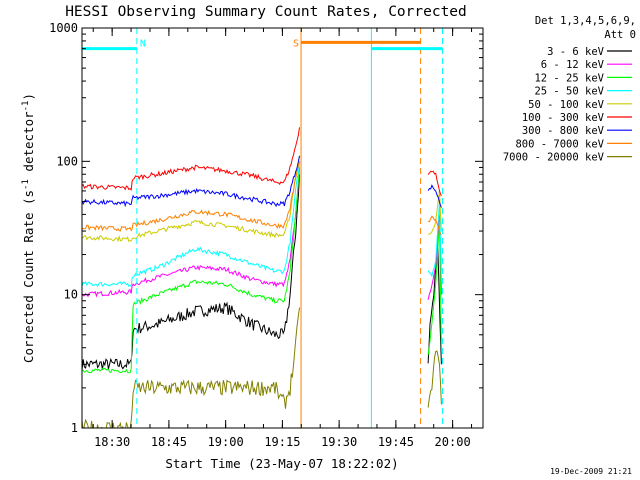 This screenshot has width=640, height=480. What do you see at coordinates (226, 442) in the screenshot?
I see `x-tick-label-2: 19:00` at bounding box center [226, 442].